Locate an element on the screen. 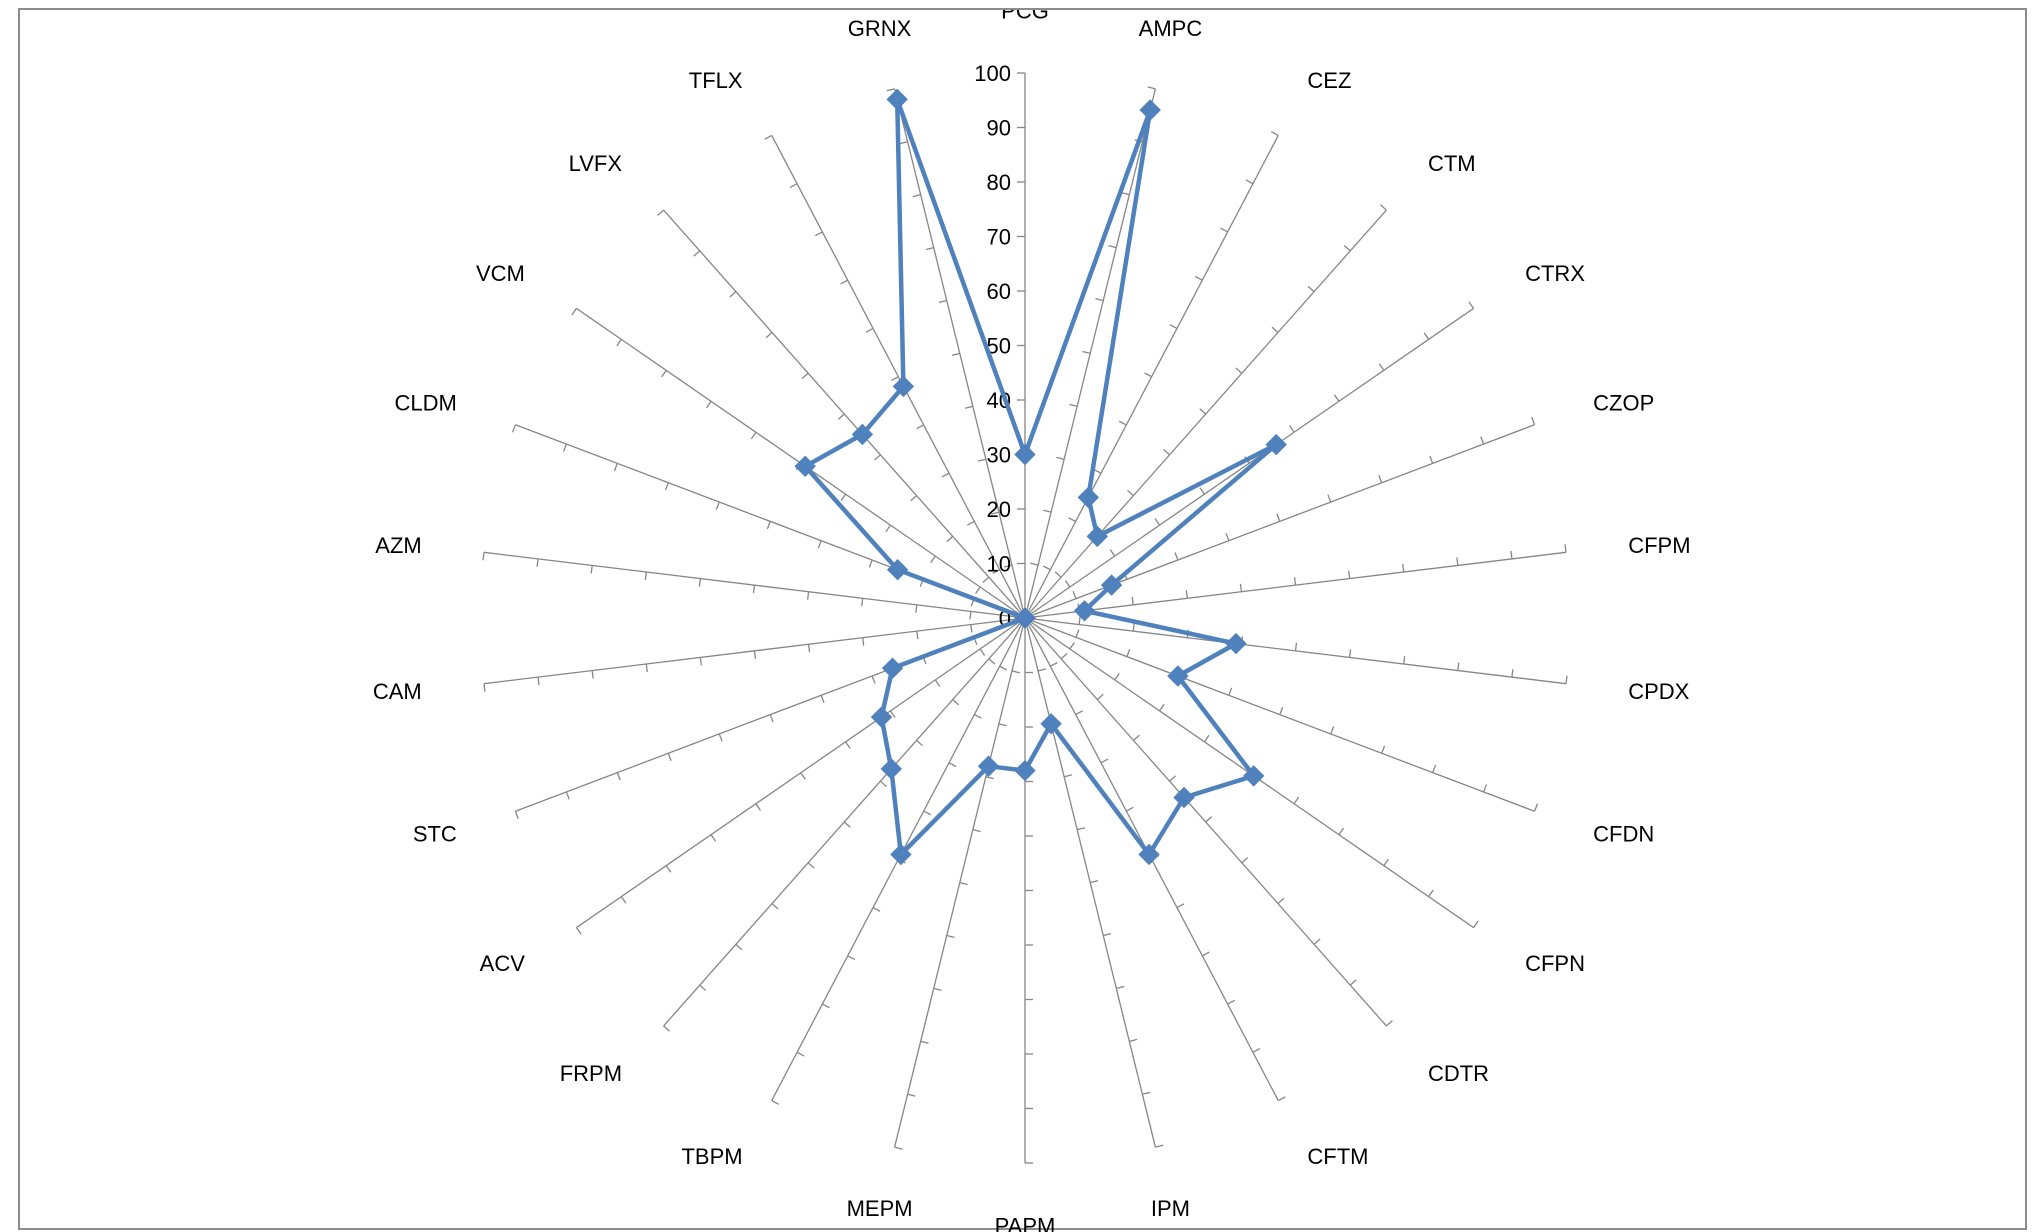 The height and width of the screenshot is (1232, 2043). data-point-pcg is located at coordinates (1025, 454).